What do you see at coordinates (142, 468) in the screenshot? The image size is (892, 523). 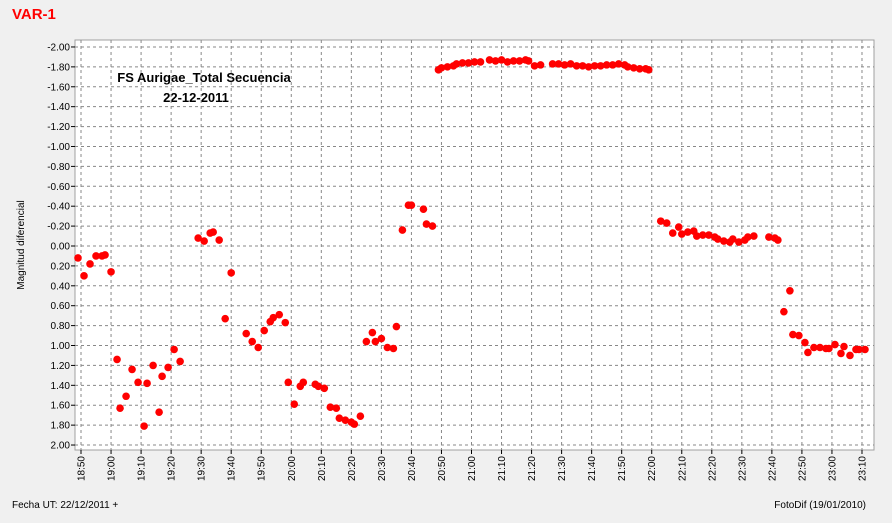 I see `x-tick-label: 19:10` at bounding box center [142, 468].